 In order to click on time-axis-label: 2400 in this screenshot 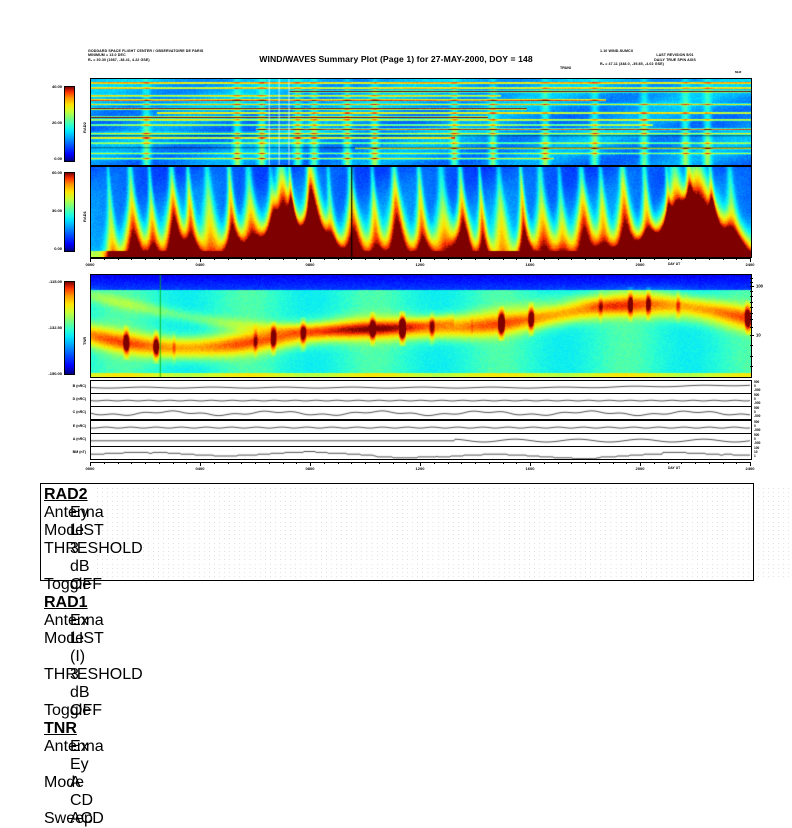, I will do `click(750, 468)`.